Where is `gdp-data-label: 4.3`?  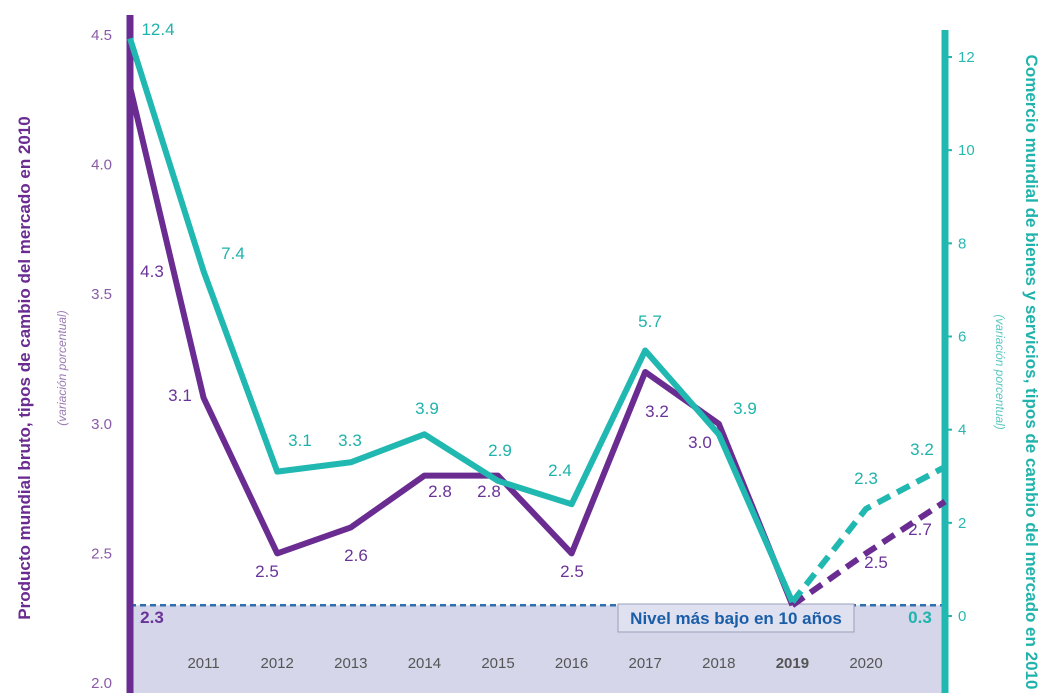
gdp-data-label: 4.3 is located at coordinates (152, 271).